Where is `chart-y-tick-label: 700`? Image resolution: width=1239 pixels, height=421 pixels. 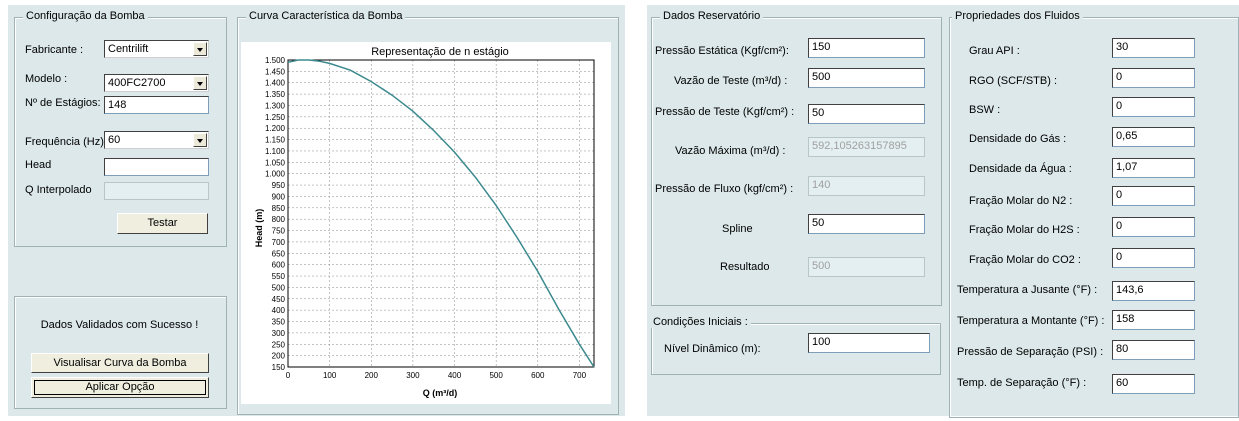 chart-y-tick-label: 700 is located at coordinates (279, 242).